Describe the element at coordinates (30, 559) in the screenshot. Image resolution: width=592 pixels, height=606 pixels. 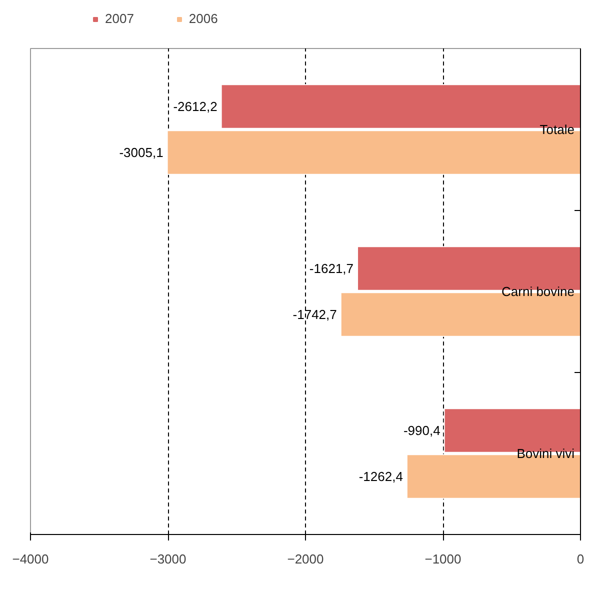
I see `x-tick-label: −4000` at that location.